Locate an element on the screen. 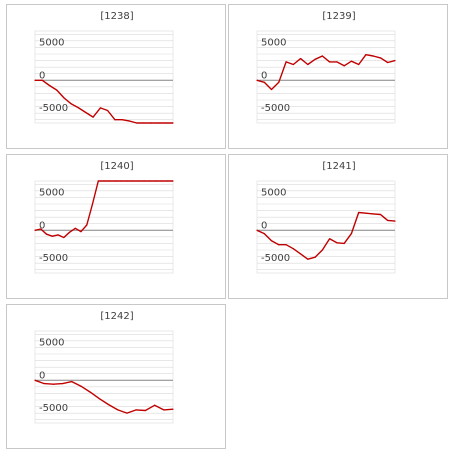 Image resolution: width=453 pixels, height=454 pixels. chart-svg: [1242] 5000 0 -5000 is located at coordinates (104, 367).